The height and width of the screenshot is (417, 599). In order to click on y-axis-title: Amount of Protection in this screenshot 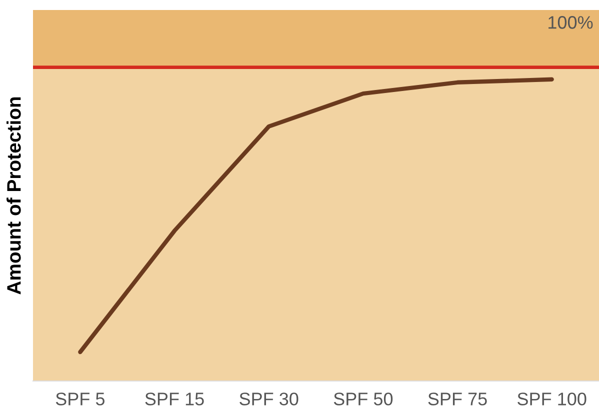, I will do `click(13, 195)`.